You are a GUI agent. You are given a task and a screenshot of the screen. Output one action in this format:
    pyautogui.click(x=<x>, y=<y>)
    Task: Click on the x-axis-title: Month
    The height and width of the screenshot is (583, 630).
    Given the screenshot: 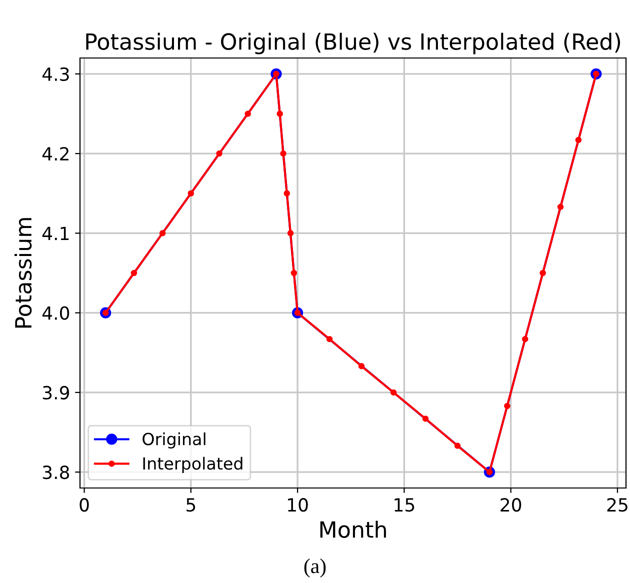 What is the action you would take?
    pyautogui.click(x=353, y=529)
    